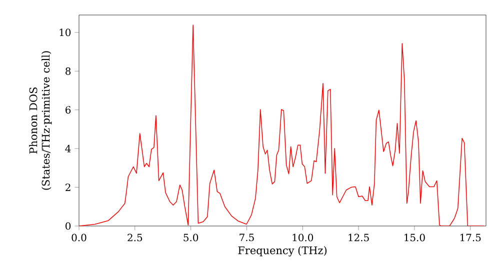  I want to click on y-axis-title: Phonon DOS (States/THz·primitive cell), so click(40, 120).